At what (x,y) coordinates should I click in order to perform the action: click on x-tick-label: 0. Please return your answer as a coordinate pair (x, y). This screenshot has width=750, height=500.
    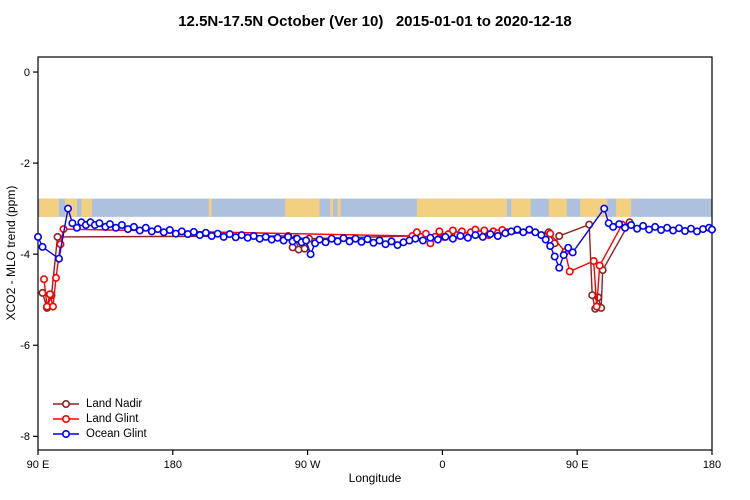
    Looking at the image, I should click on (442, 465).